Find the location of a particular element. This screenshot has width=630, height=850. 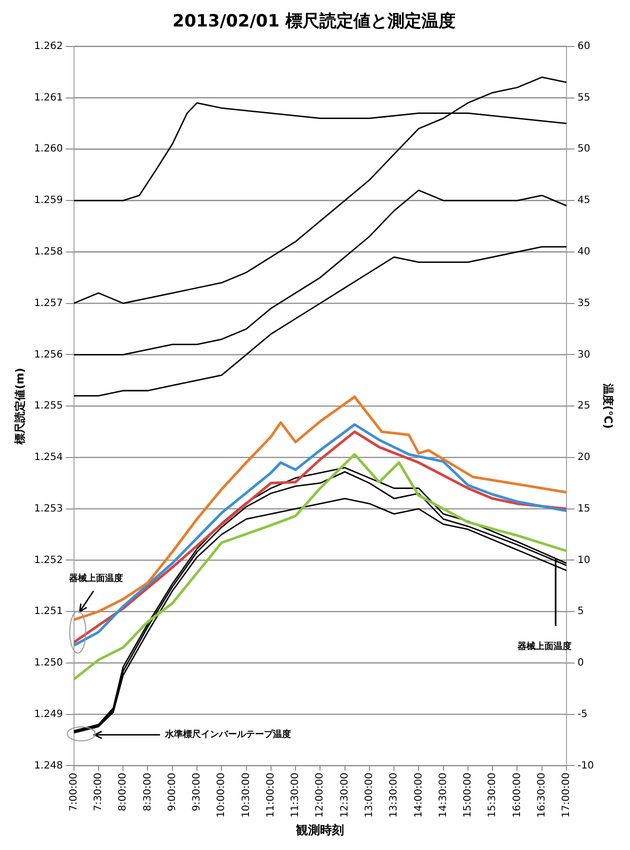

y-tick-label: 1.258 is located at coordinates (48, 252).